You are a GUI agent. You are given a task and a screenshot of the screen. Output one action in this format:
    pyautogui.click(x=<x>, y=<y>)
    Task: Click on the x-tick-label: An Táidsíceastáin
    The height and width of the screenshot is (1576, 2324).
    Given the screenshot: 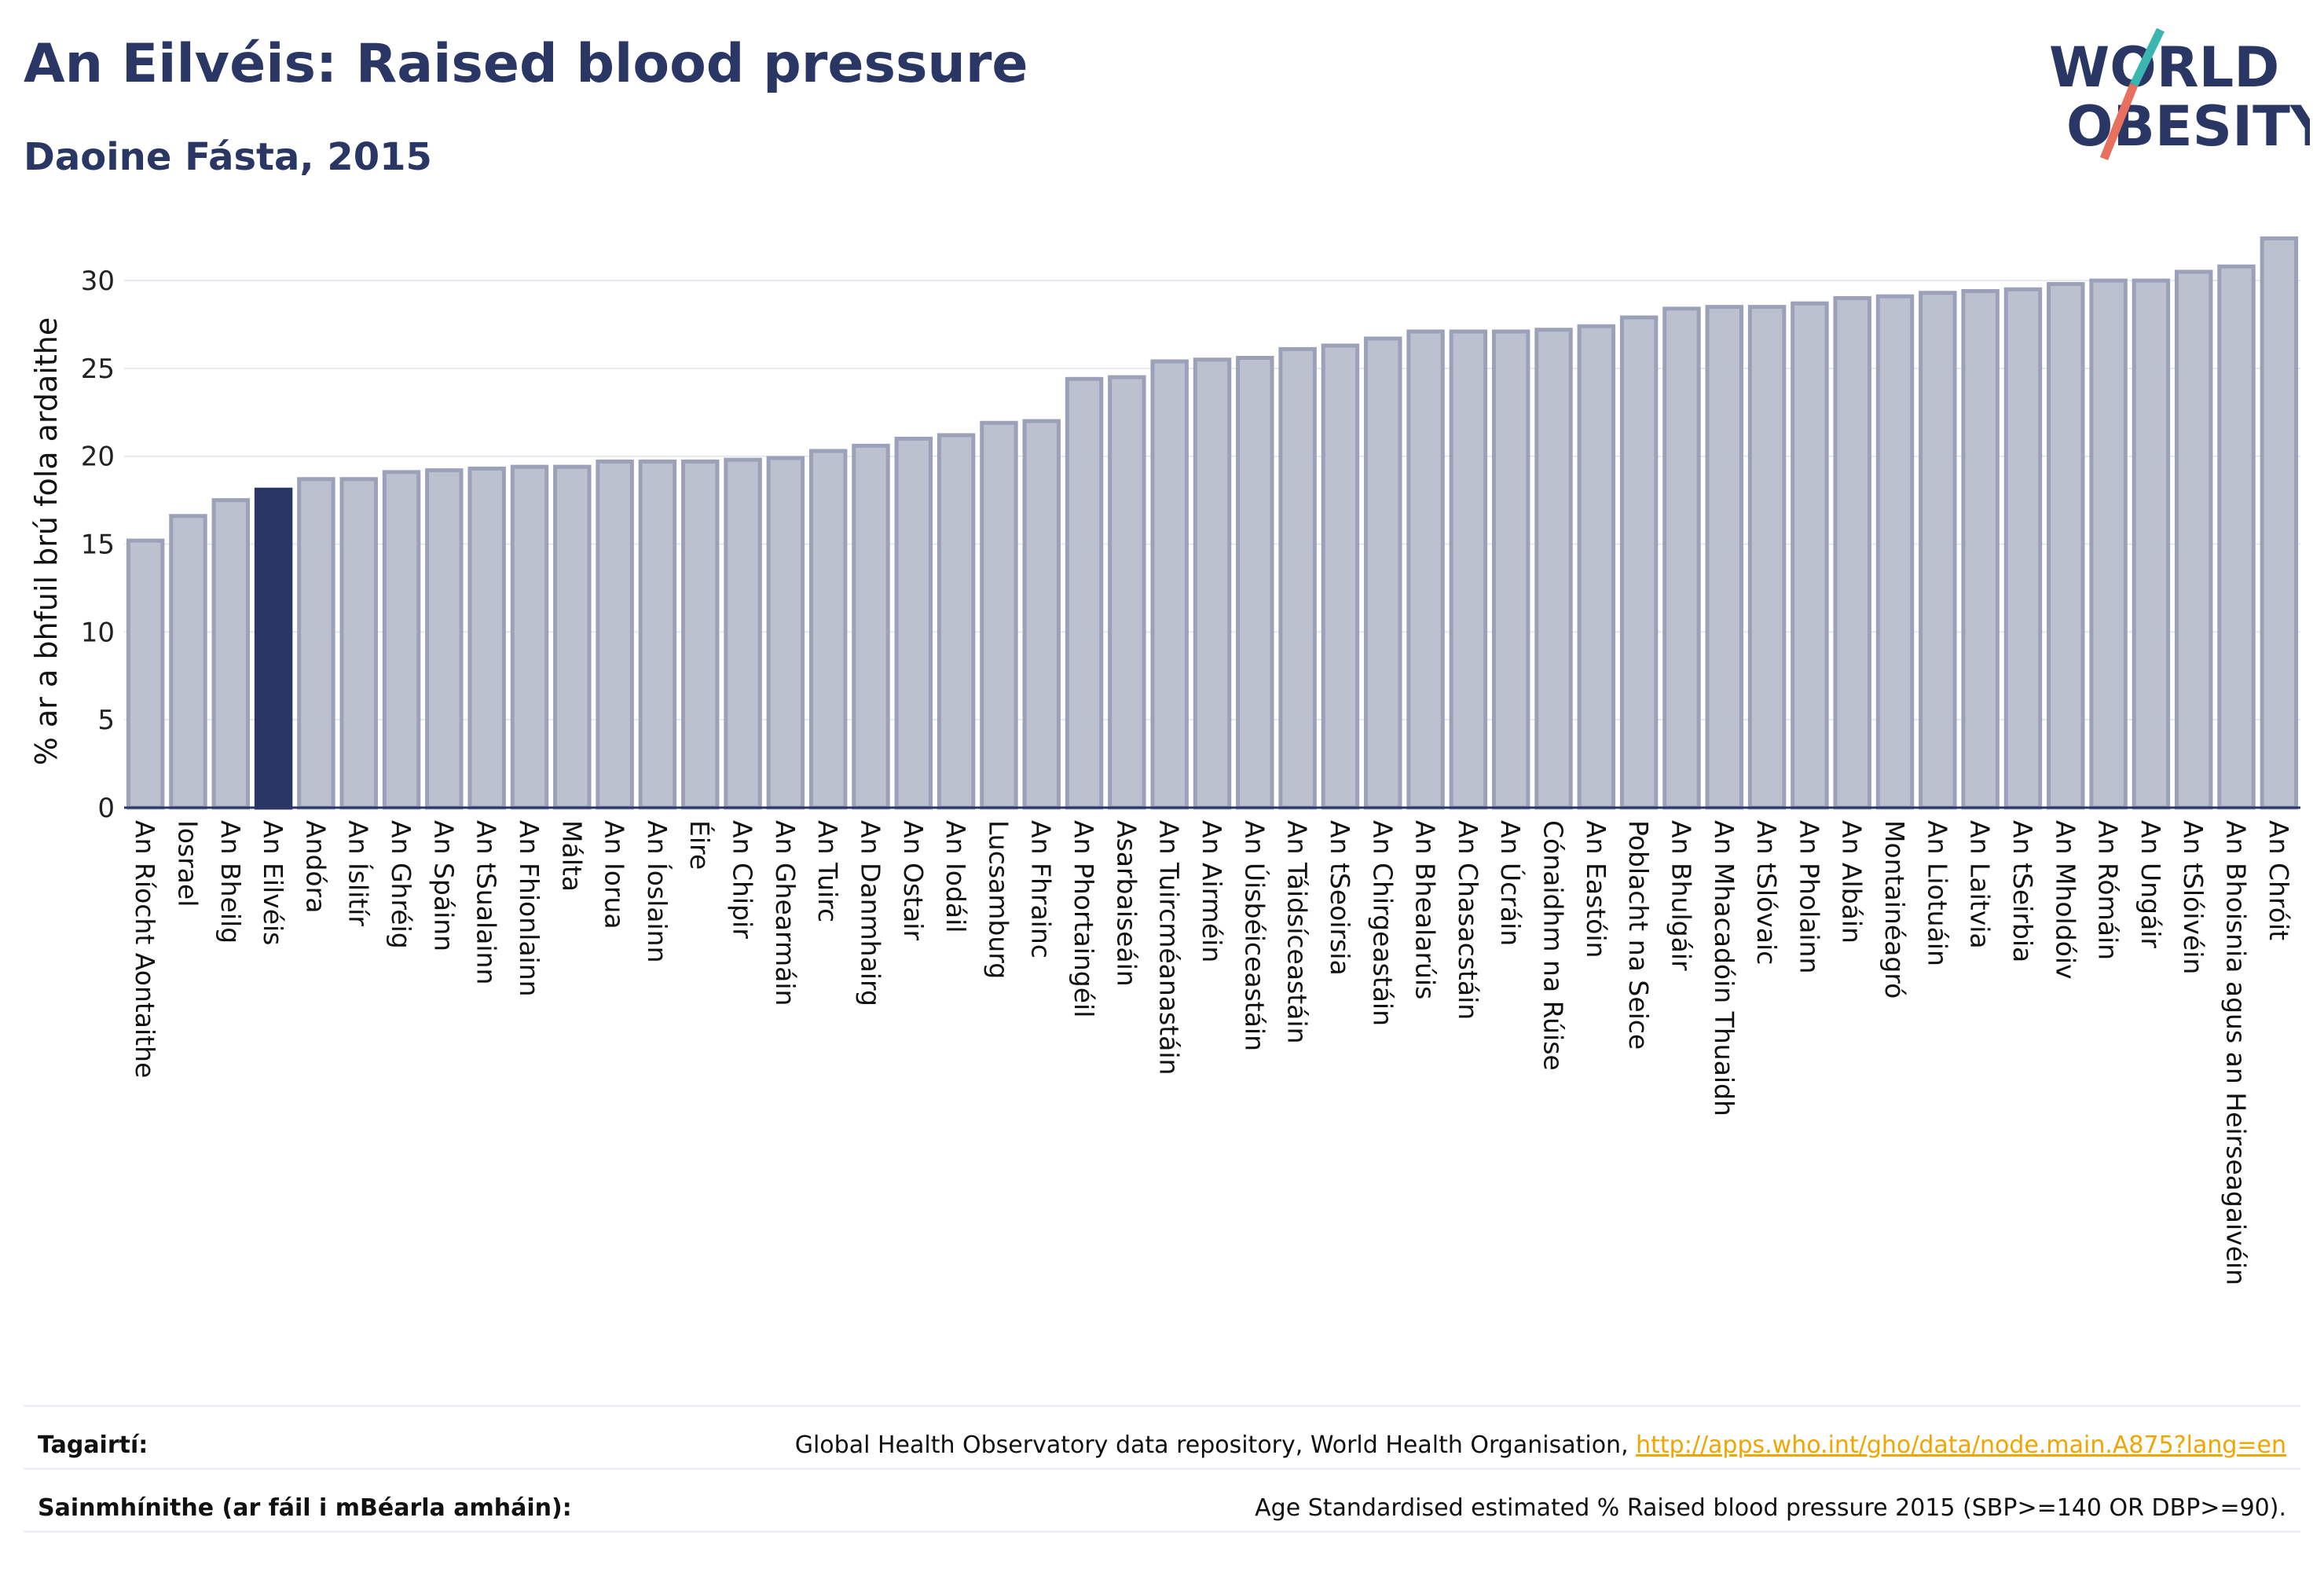 What is the action you would take?
    pyautogui.click(x=1297, y=931)
    